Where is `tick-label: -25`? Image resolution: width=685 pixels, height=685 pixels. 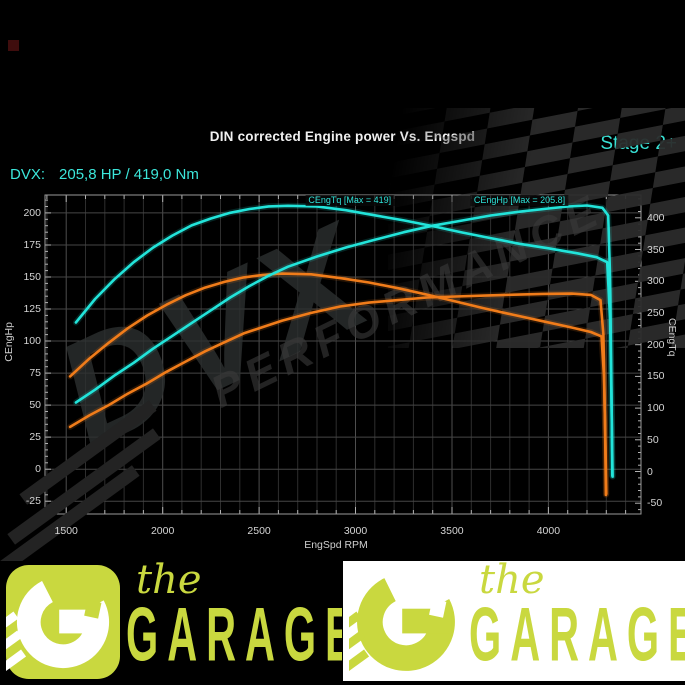 tick-label: -25 is located at coordinates (33, 501).